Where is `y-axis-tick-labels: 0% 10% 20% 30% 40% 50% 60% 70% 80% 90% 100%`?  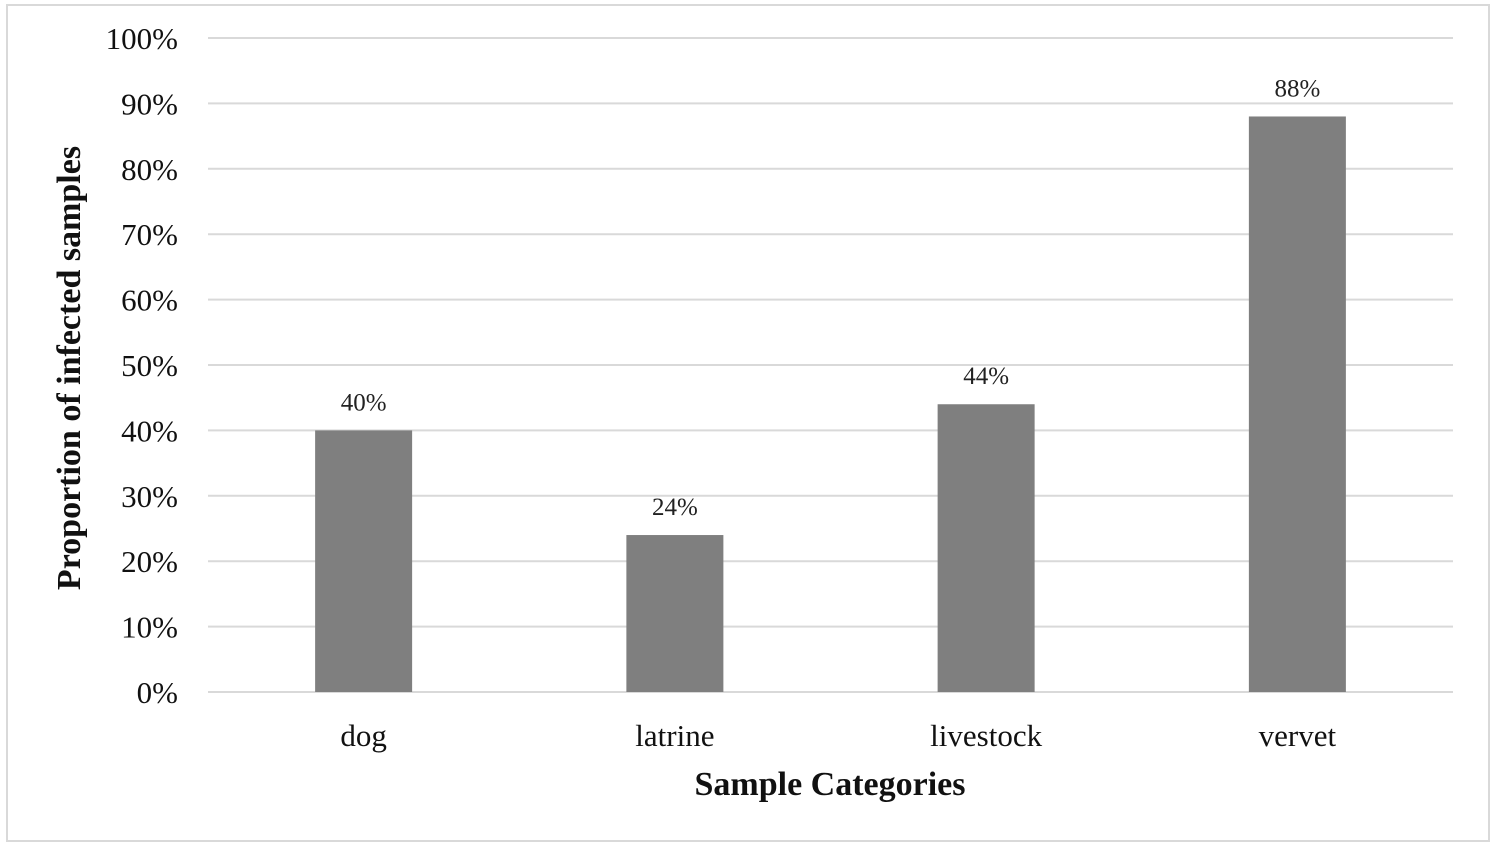 y-axis-tick-labels: 0% 10% 20% 30% 40% 50% 60% 70% 80% 90% 100% is located at coordinates (142, 365).